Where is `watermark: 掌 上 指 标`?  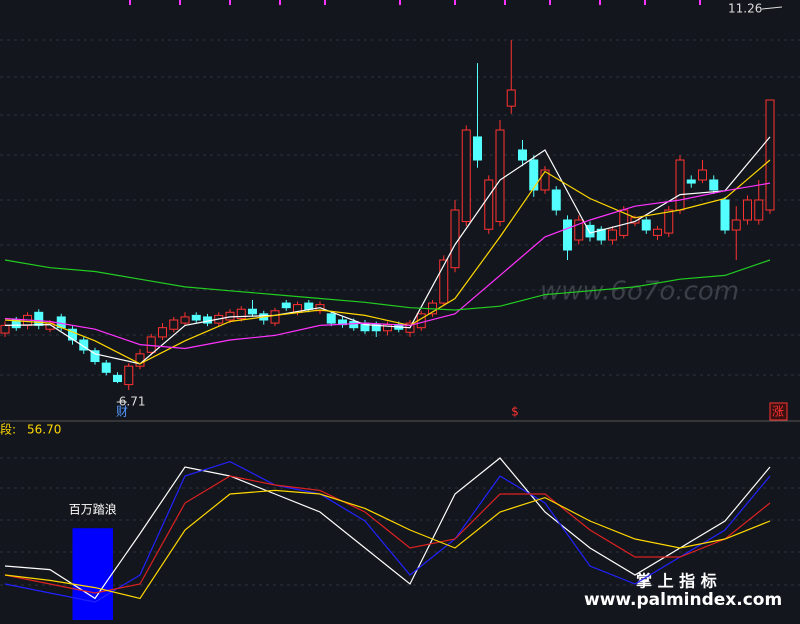
watermark: 掌 上 指 标 is located at coordinates (676, 581).